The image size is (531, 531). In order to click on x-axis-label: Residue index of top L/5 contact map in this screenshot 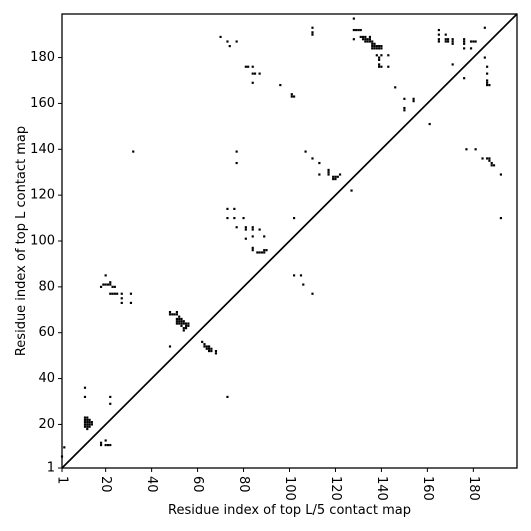, I will do `click(289, 510)`.